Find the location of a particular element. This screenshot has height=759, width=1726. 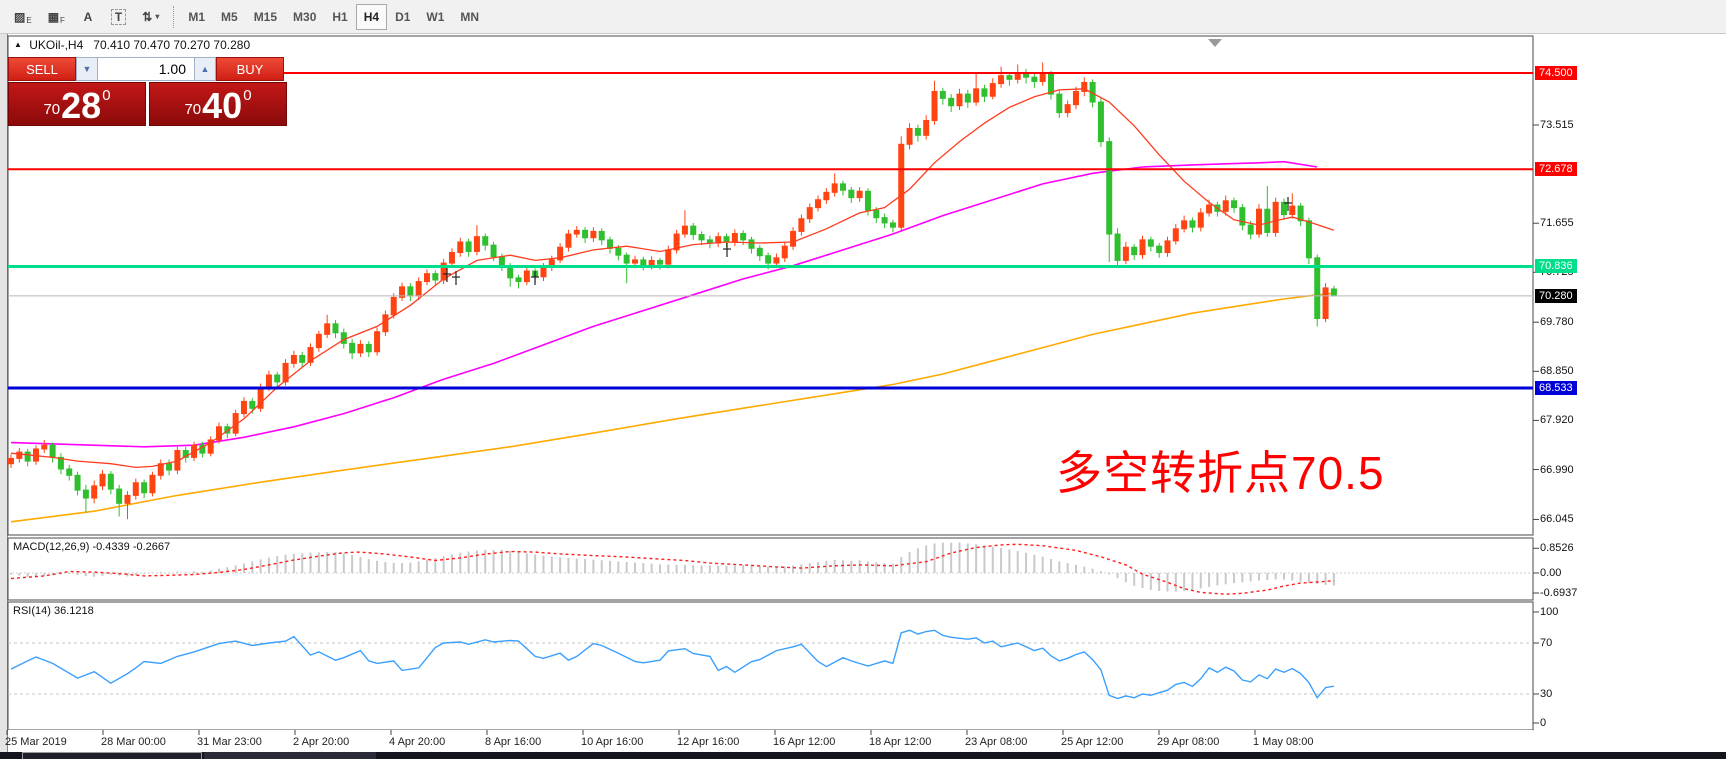

timeframe-button-h4: H4 is located at coordinates (371, 16).